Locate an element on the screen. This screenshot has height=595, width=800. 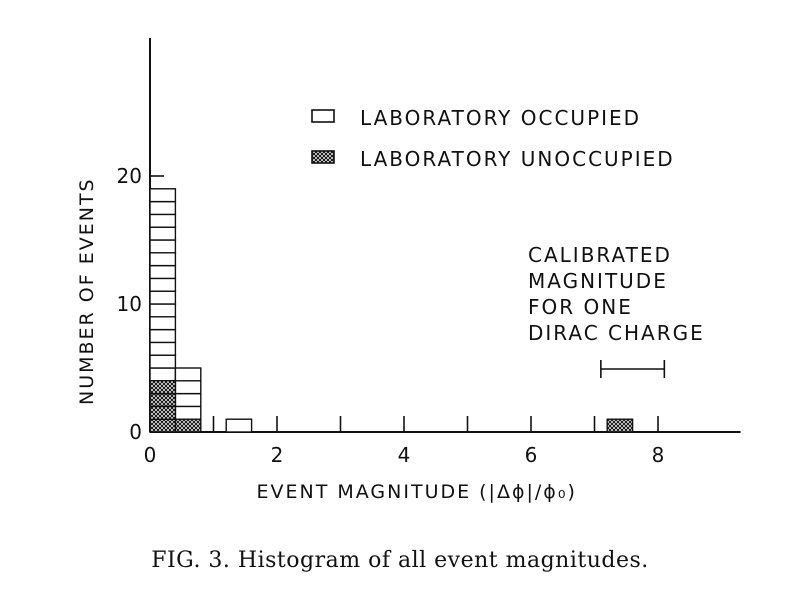
annotation-line: CALIBRATED is located at coordinates (600, 255).